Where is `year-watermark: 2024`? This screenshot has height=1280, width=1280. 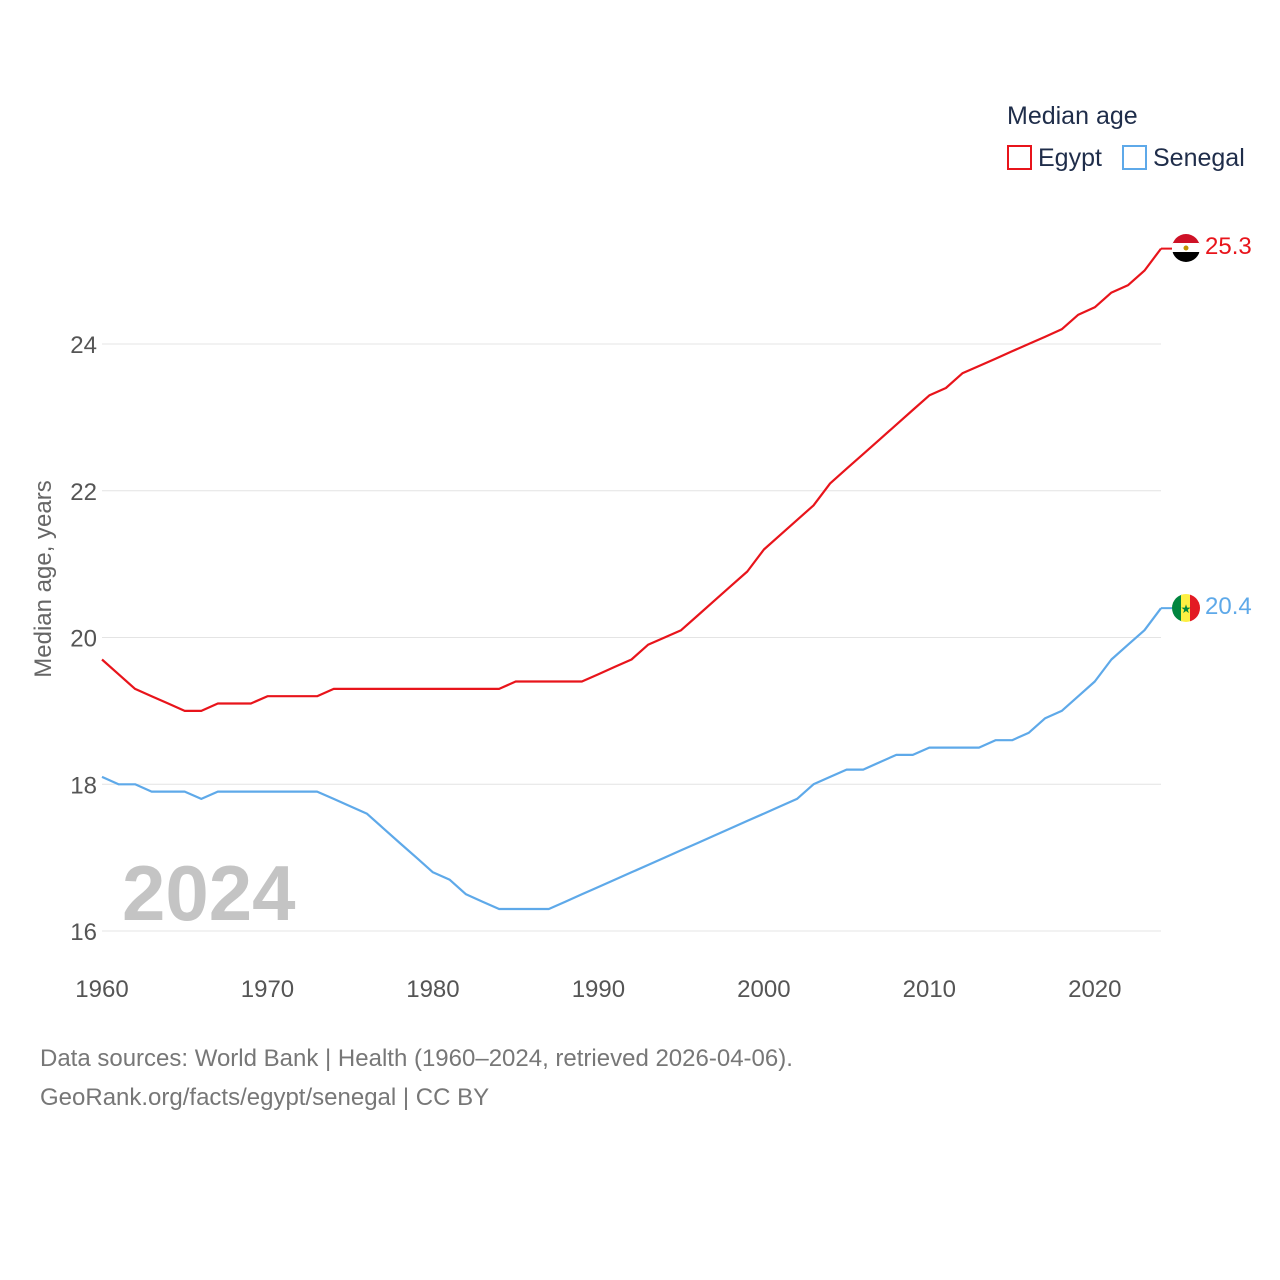 year-watermark: 2024 is located at coordinates (209, 893).